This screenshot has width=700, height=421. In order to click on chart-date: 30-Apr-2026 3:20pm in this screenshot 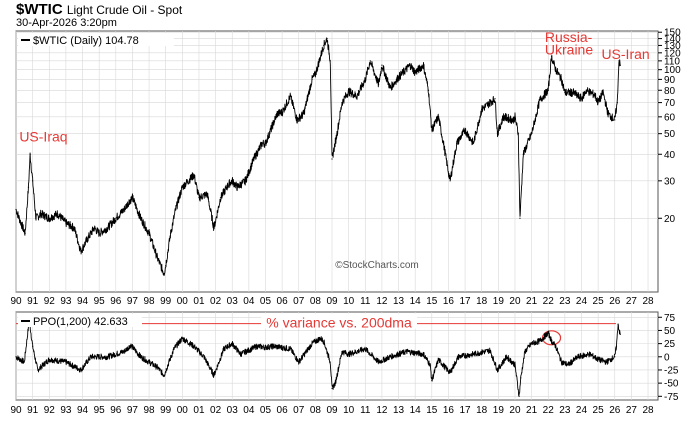, I will do `click(66, 23)`.